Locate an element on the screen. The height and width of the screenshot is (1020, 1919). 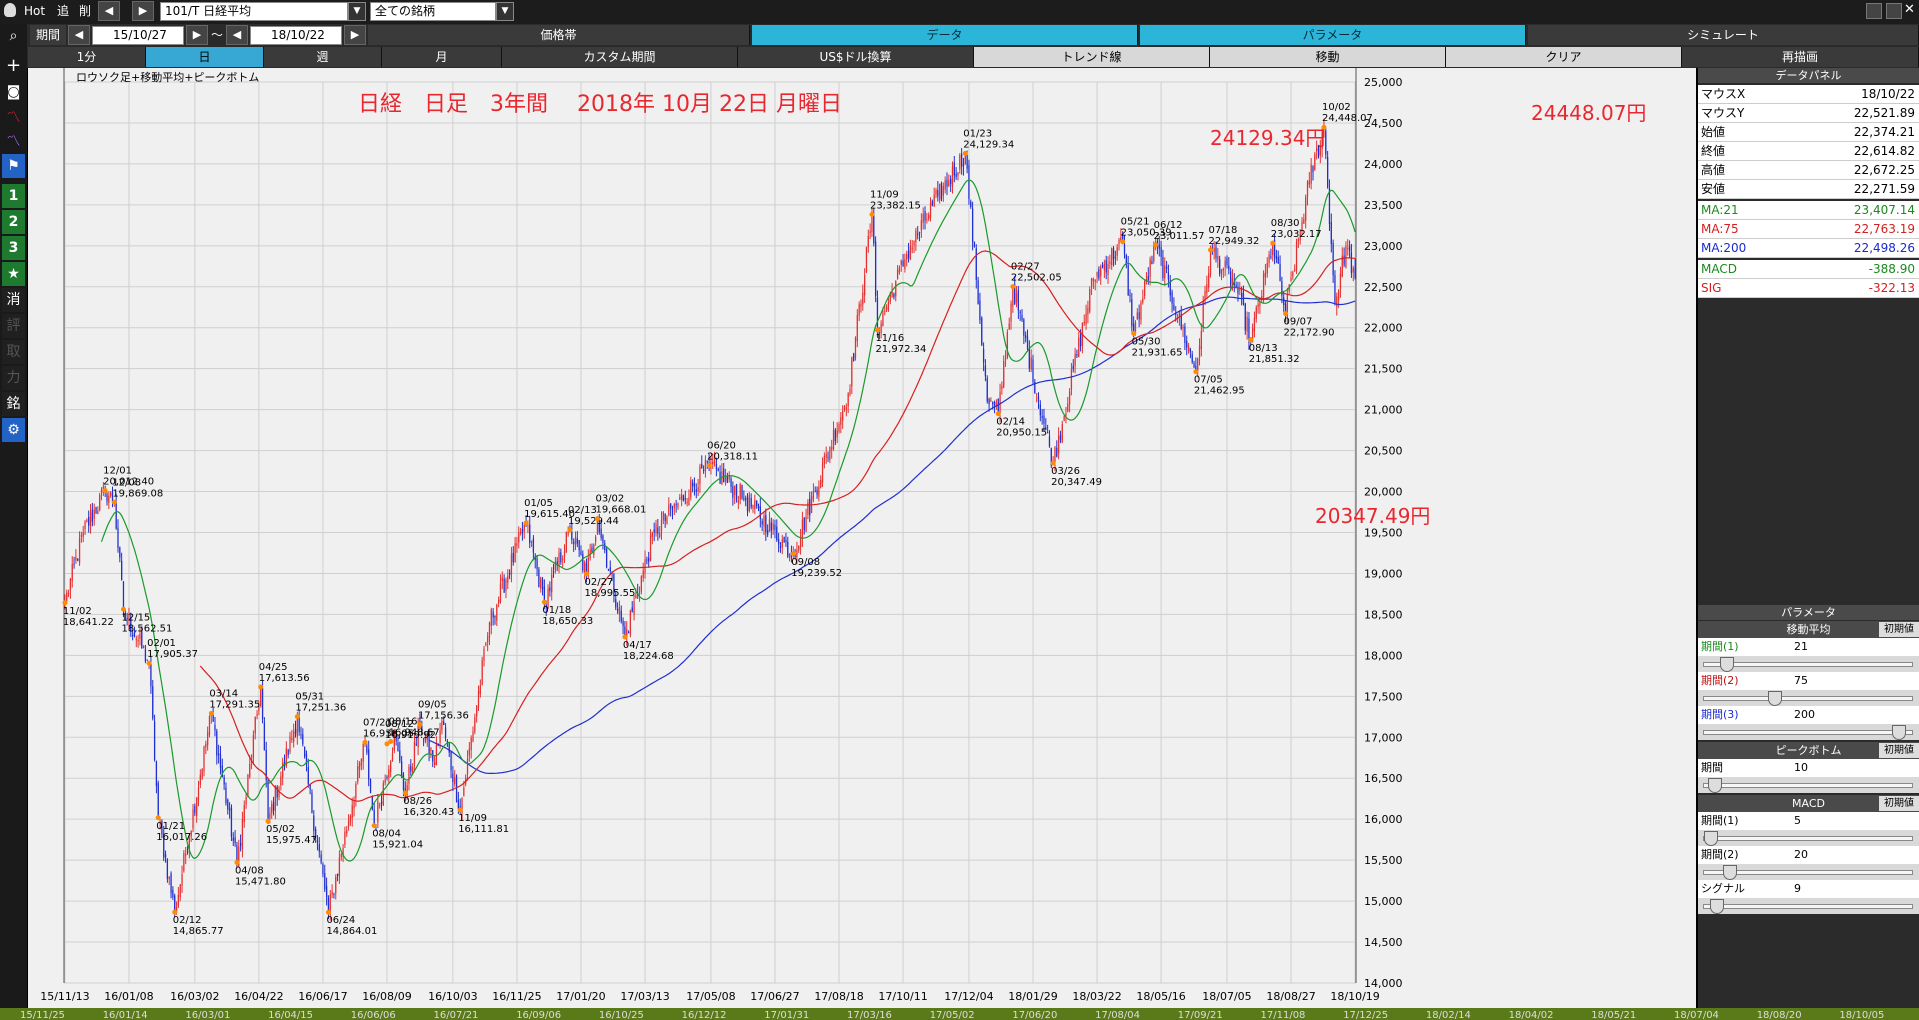
tab-custom-period: カスタム期間 is located at coordinates (620, 57).